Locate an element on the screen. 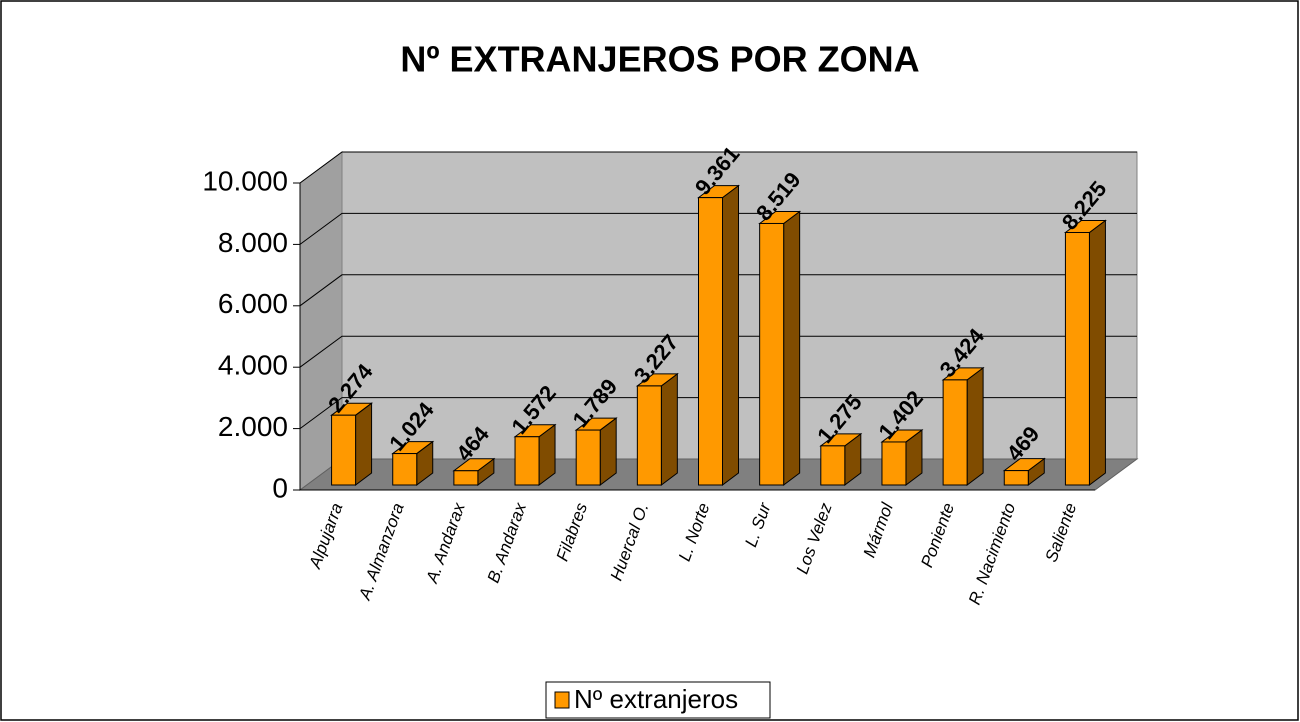 The image size is (1300, 722). legend-label: Nº extranjeros is located at coordinates (656, 699).